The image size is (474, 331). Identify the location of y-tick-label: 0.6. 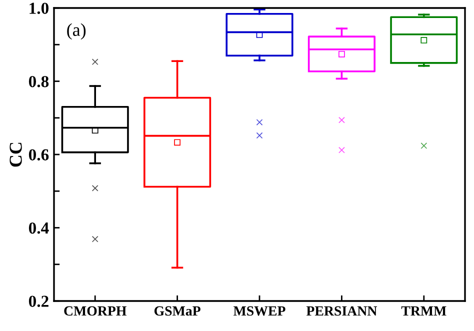
(38, 155).